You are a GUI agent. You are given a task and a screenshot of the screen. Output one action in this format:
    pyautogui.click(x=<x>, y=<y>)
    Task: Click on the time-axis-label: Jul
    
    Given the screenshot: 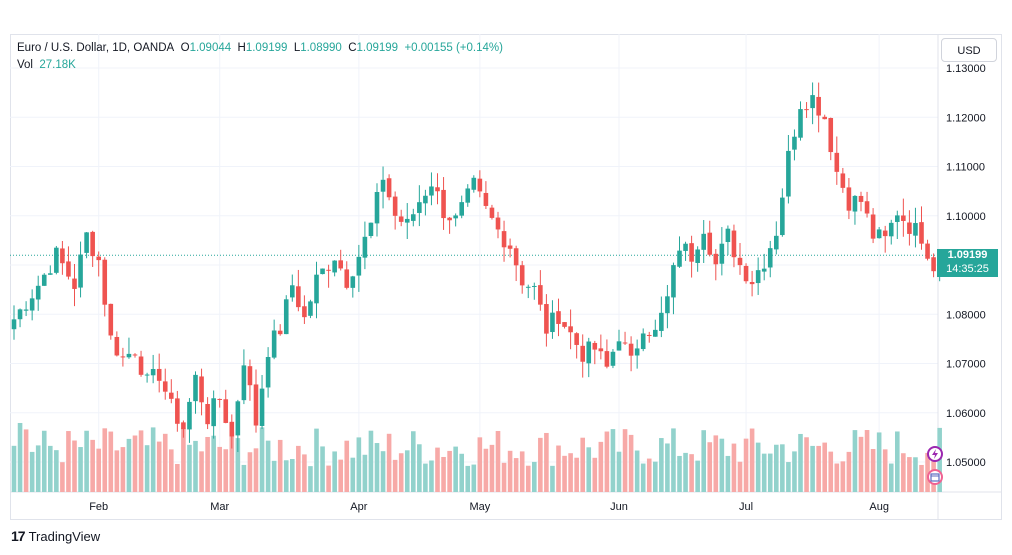 What is the action you would take?
    pyautogui.click(x=746, y=507)
    